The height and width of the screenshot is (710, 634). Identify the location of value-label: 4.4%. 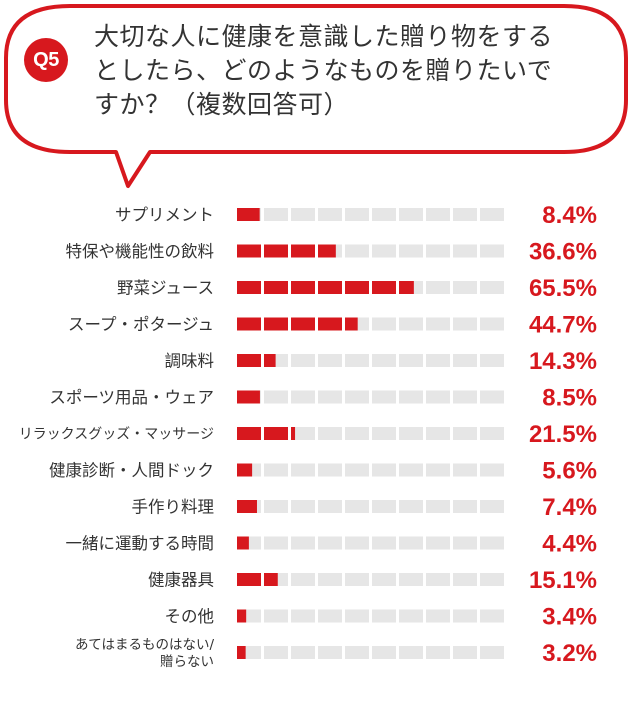
(569, 544).